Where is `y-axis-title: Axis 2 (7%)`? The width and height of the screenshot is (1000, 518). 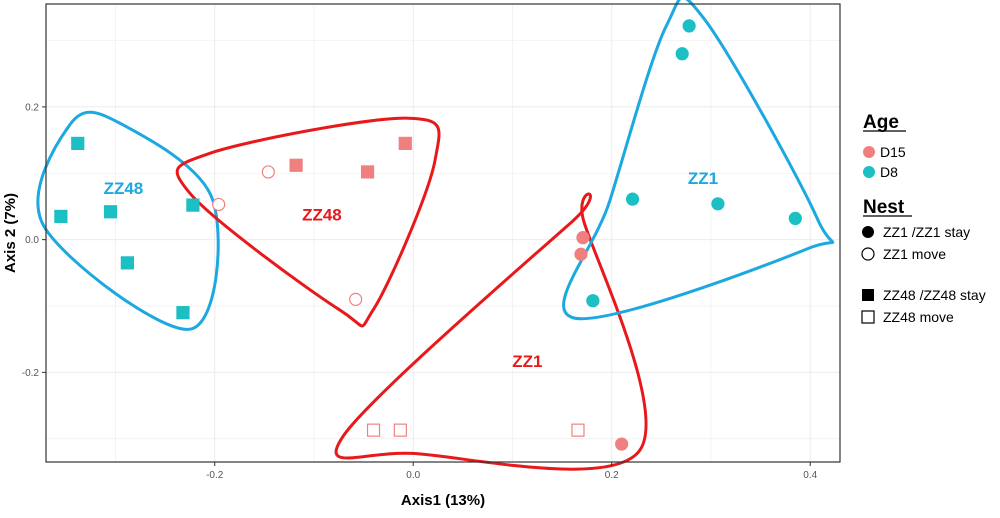 y-axis-title: Axis 2 (7%) is located at coordinates (10, 233).